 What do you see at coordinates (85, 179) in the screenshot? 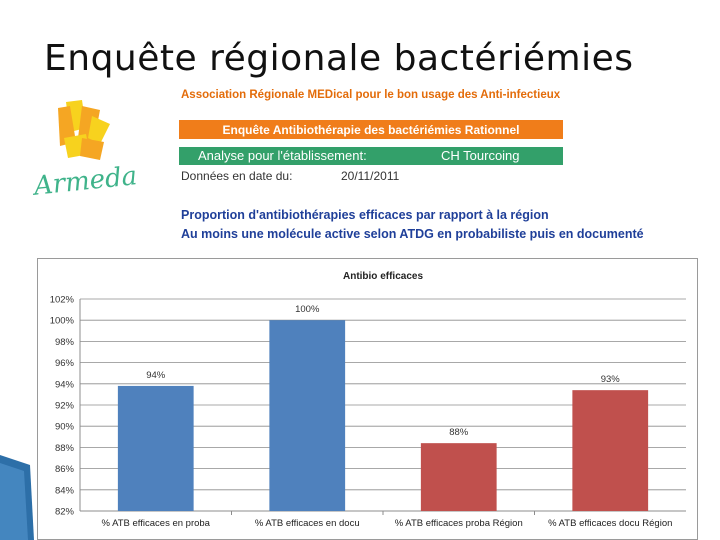
I see `logo-text: Armeda` at bounding box center [85, 179].